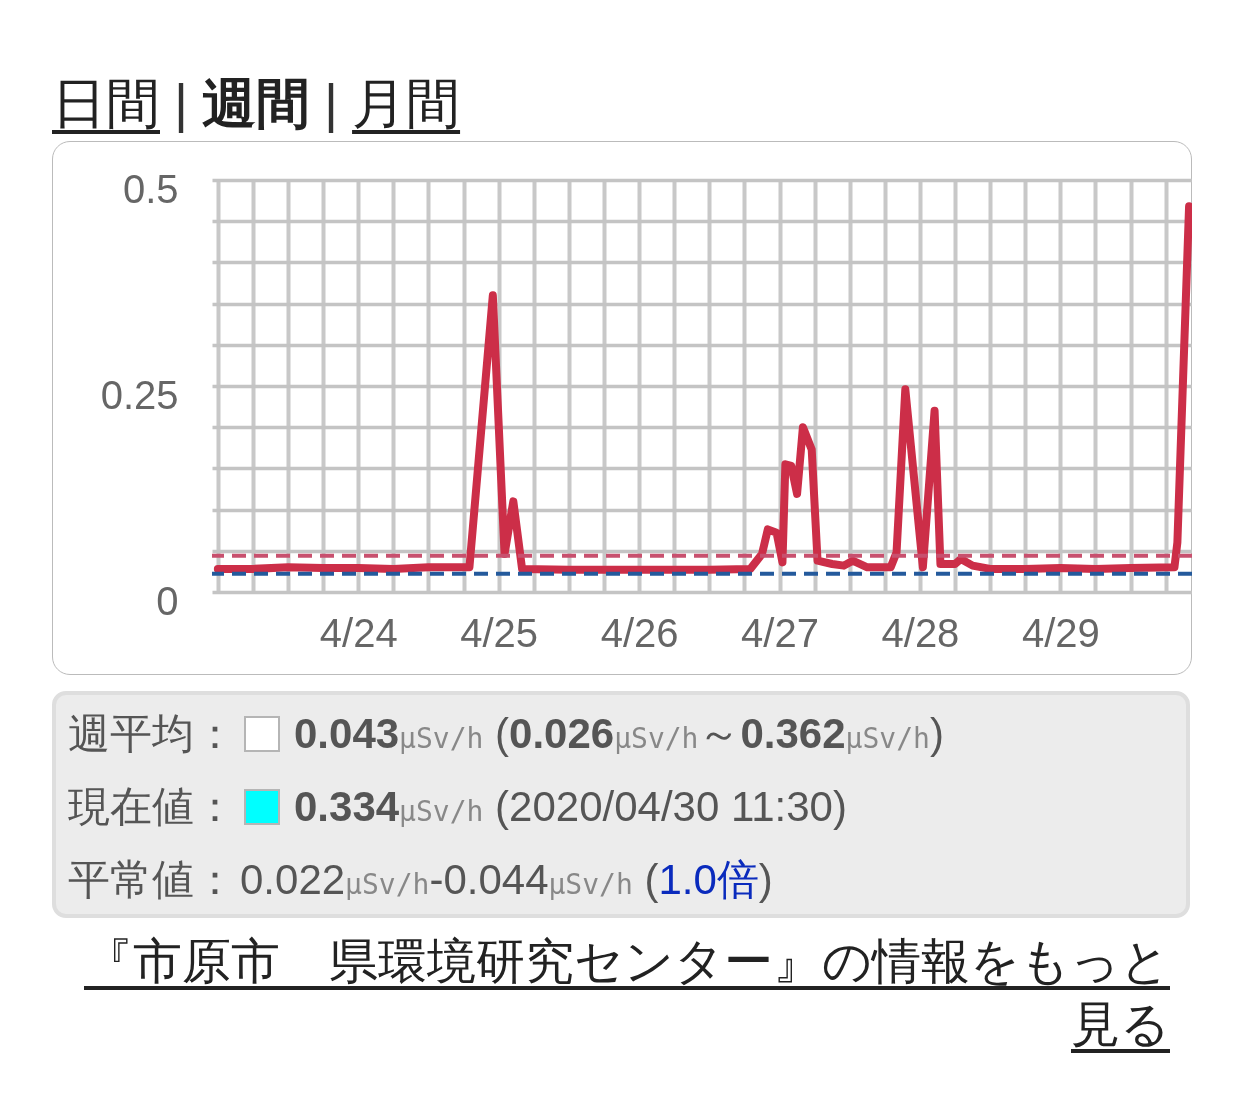  What do you see at coordinates (152, 879) in the screenshot?
I see `text: 平常値：` at bounding box center [152, 879].